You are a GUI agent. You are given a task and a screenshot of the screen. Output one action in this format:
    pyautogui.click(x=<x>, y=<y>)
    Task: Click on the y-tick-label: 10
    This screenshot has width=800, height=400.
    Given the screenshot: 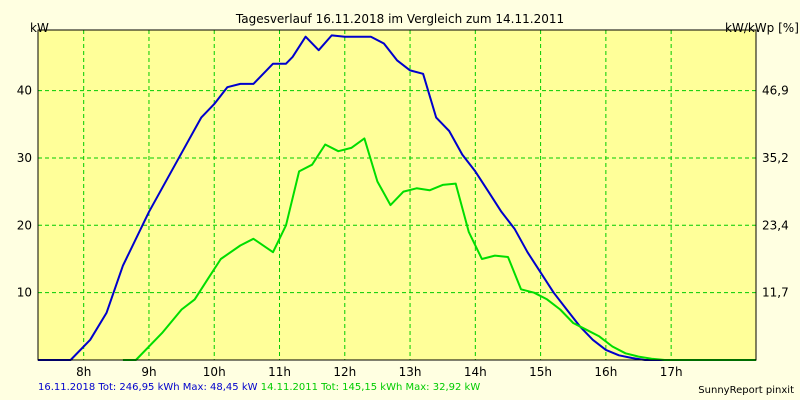 What is the action you would take?
    pyautogui.click(x=24, y=293)
    